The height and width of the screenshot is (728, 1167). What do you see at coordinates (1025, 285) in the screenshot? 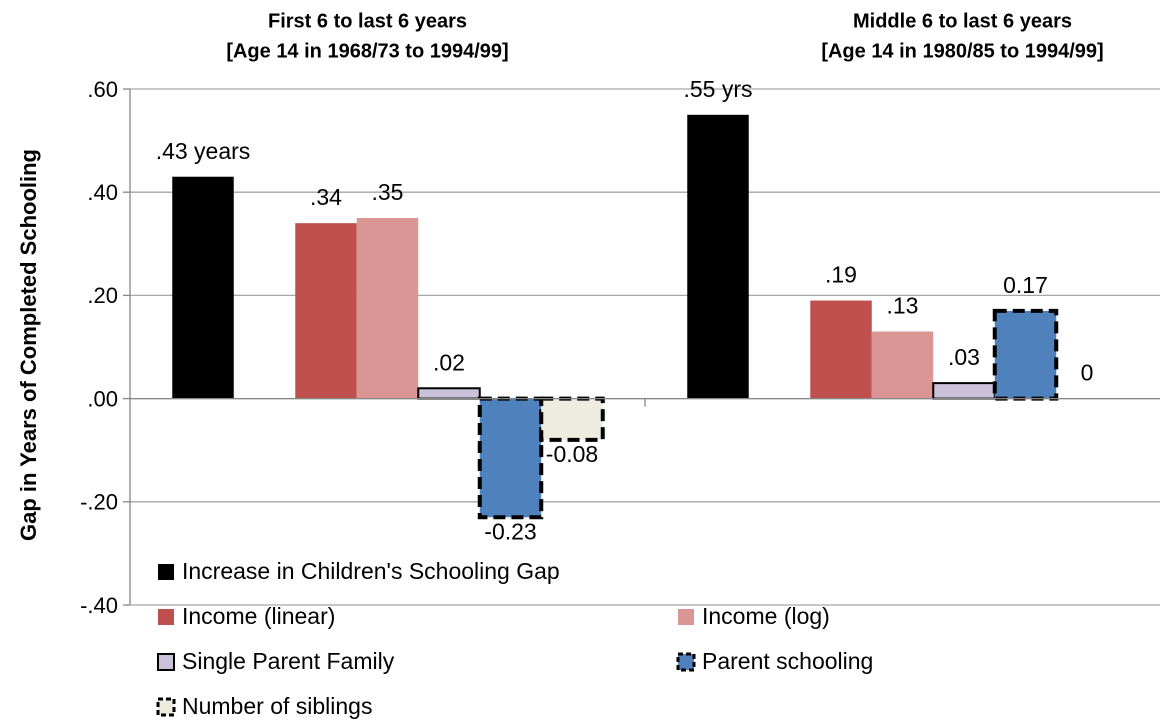
I see `data-label: 0.17` at bounding box center [1025, 285].